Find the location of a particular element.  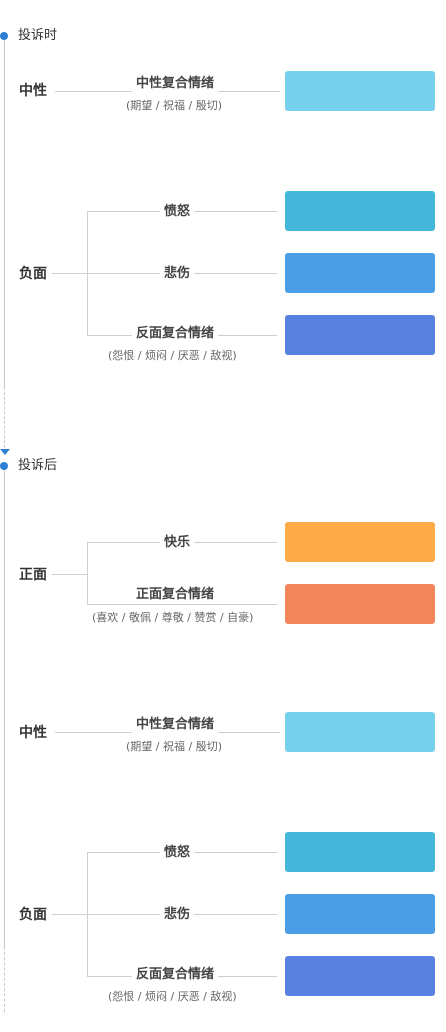

category-label-positive: 正面 is located at coordinates (33, 575).